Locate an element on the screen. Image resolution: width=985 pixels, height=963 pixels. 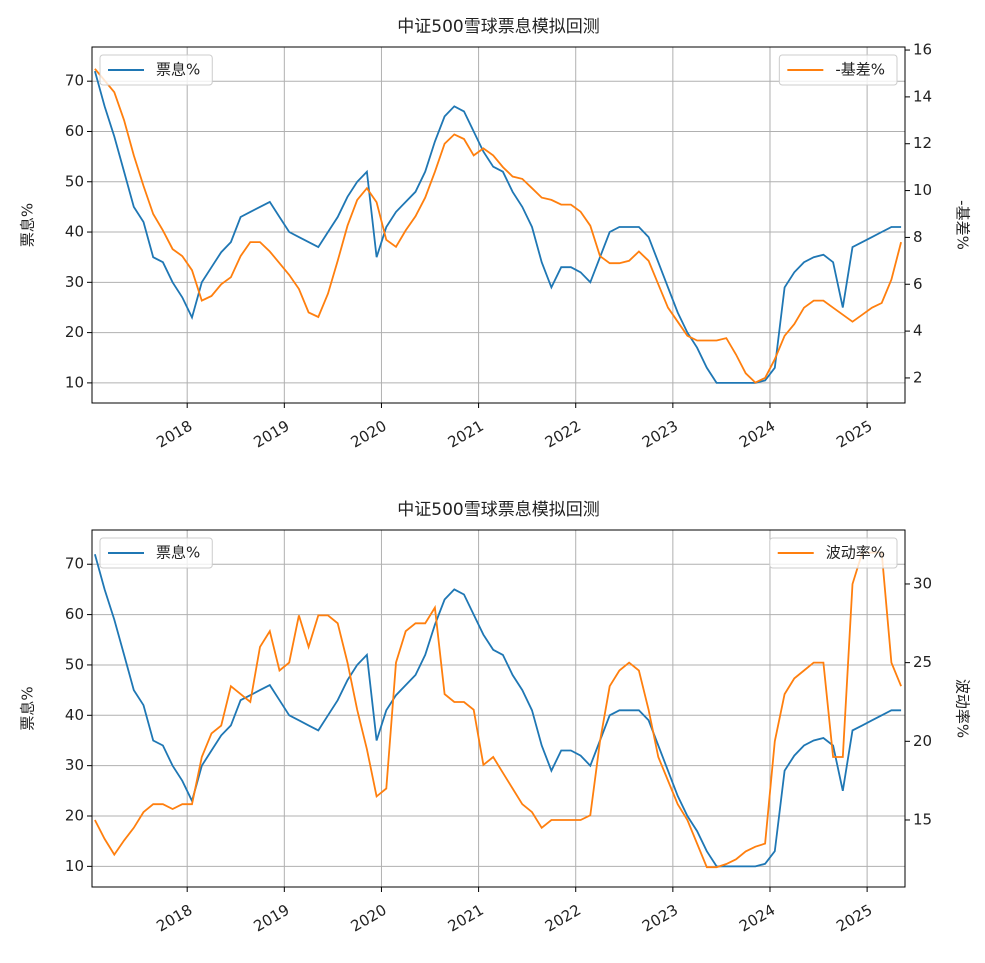
y2-tick-label: 4 is located at coordinates (918, 331).